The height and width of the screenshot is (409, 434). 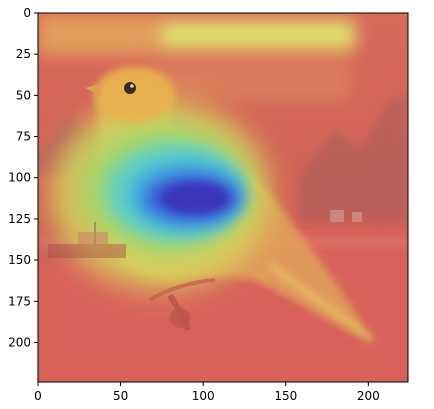 I want to click on x-tick-label: 150, so click(x=285, y=396).